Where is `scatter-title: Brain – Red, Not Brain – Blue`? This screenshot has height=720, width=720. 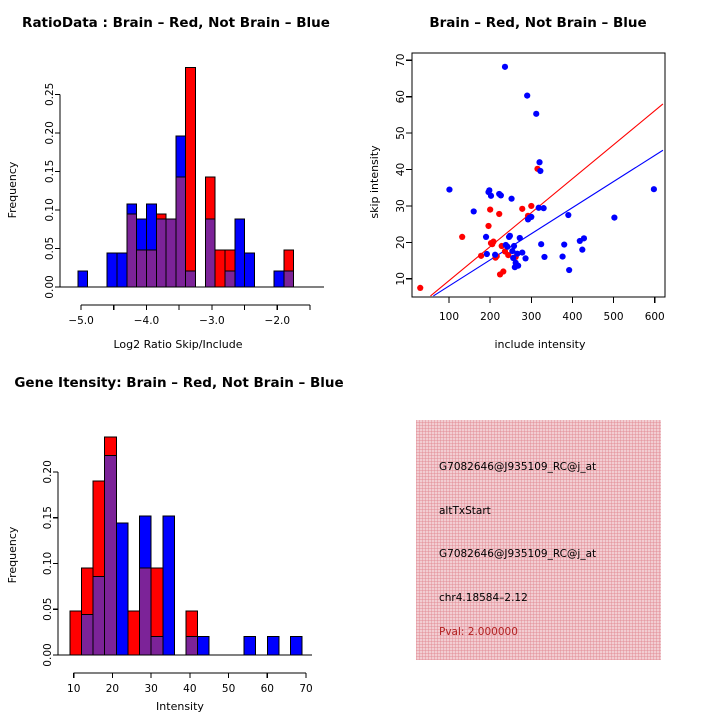
scatter-title: Brain – Red, Not Brain – Blue is located at coordinates (537, 23).